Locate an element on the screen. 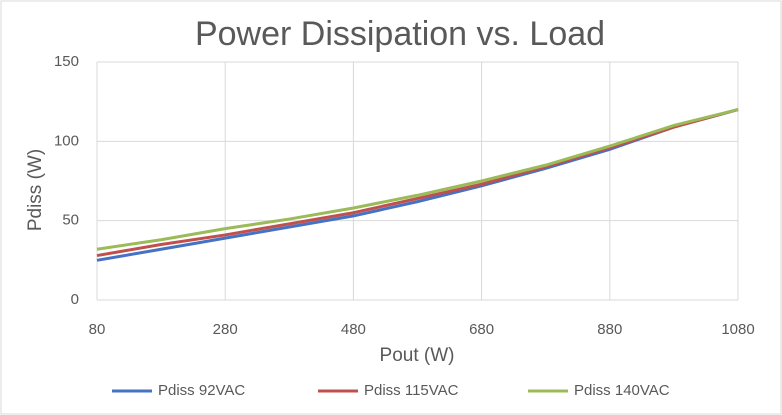  chart-title: Power Dissipation vs. Load is located at coordinates (400, 34).